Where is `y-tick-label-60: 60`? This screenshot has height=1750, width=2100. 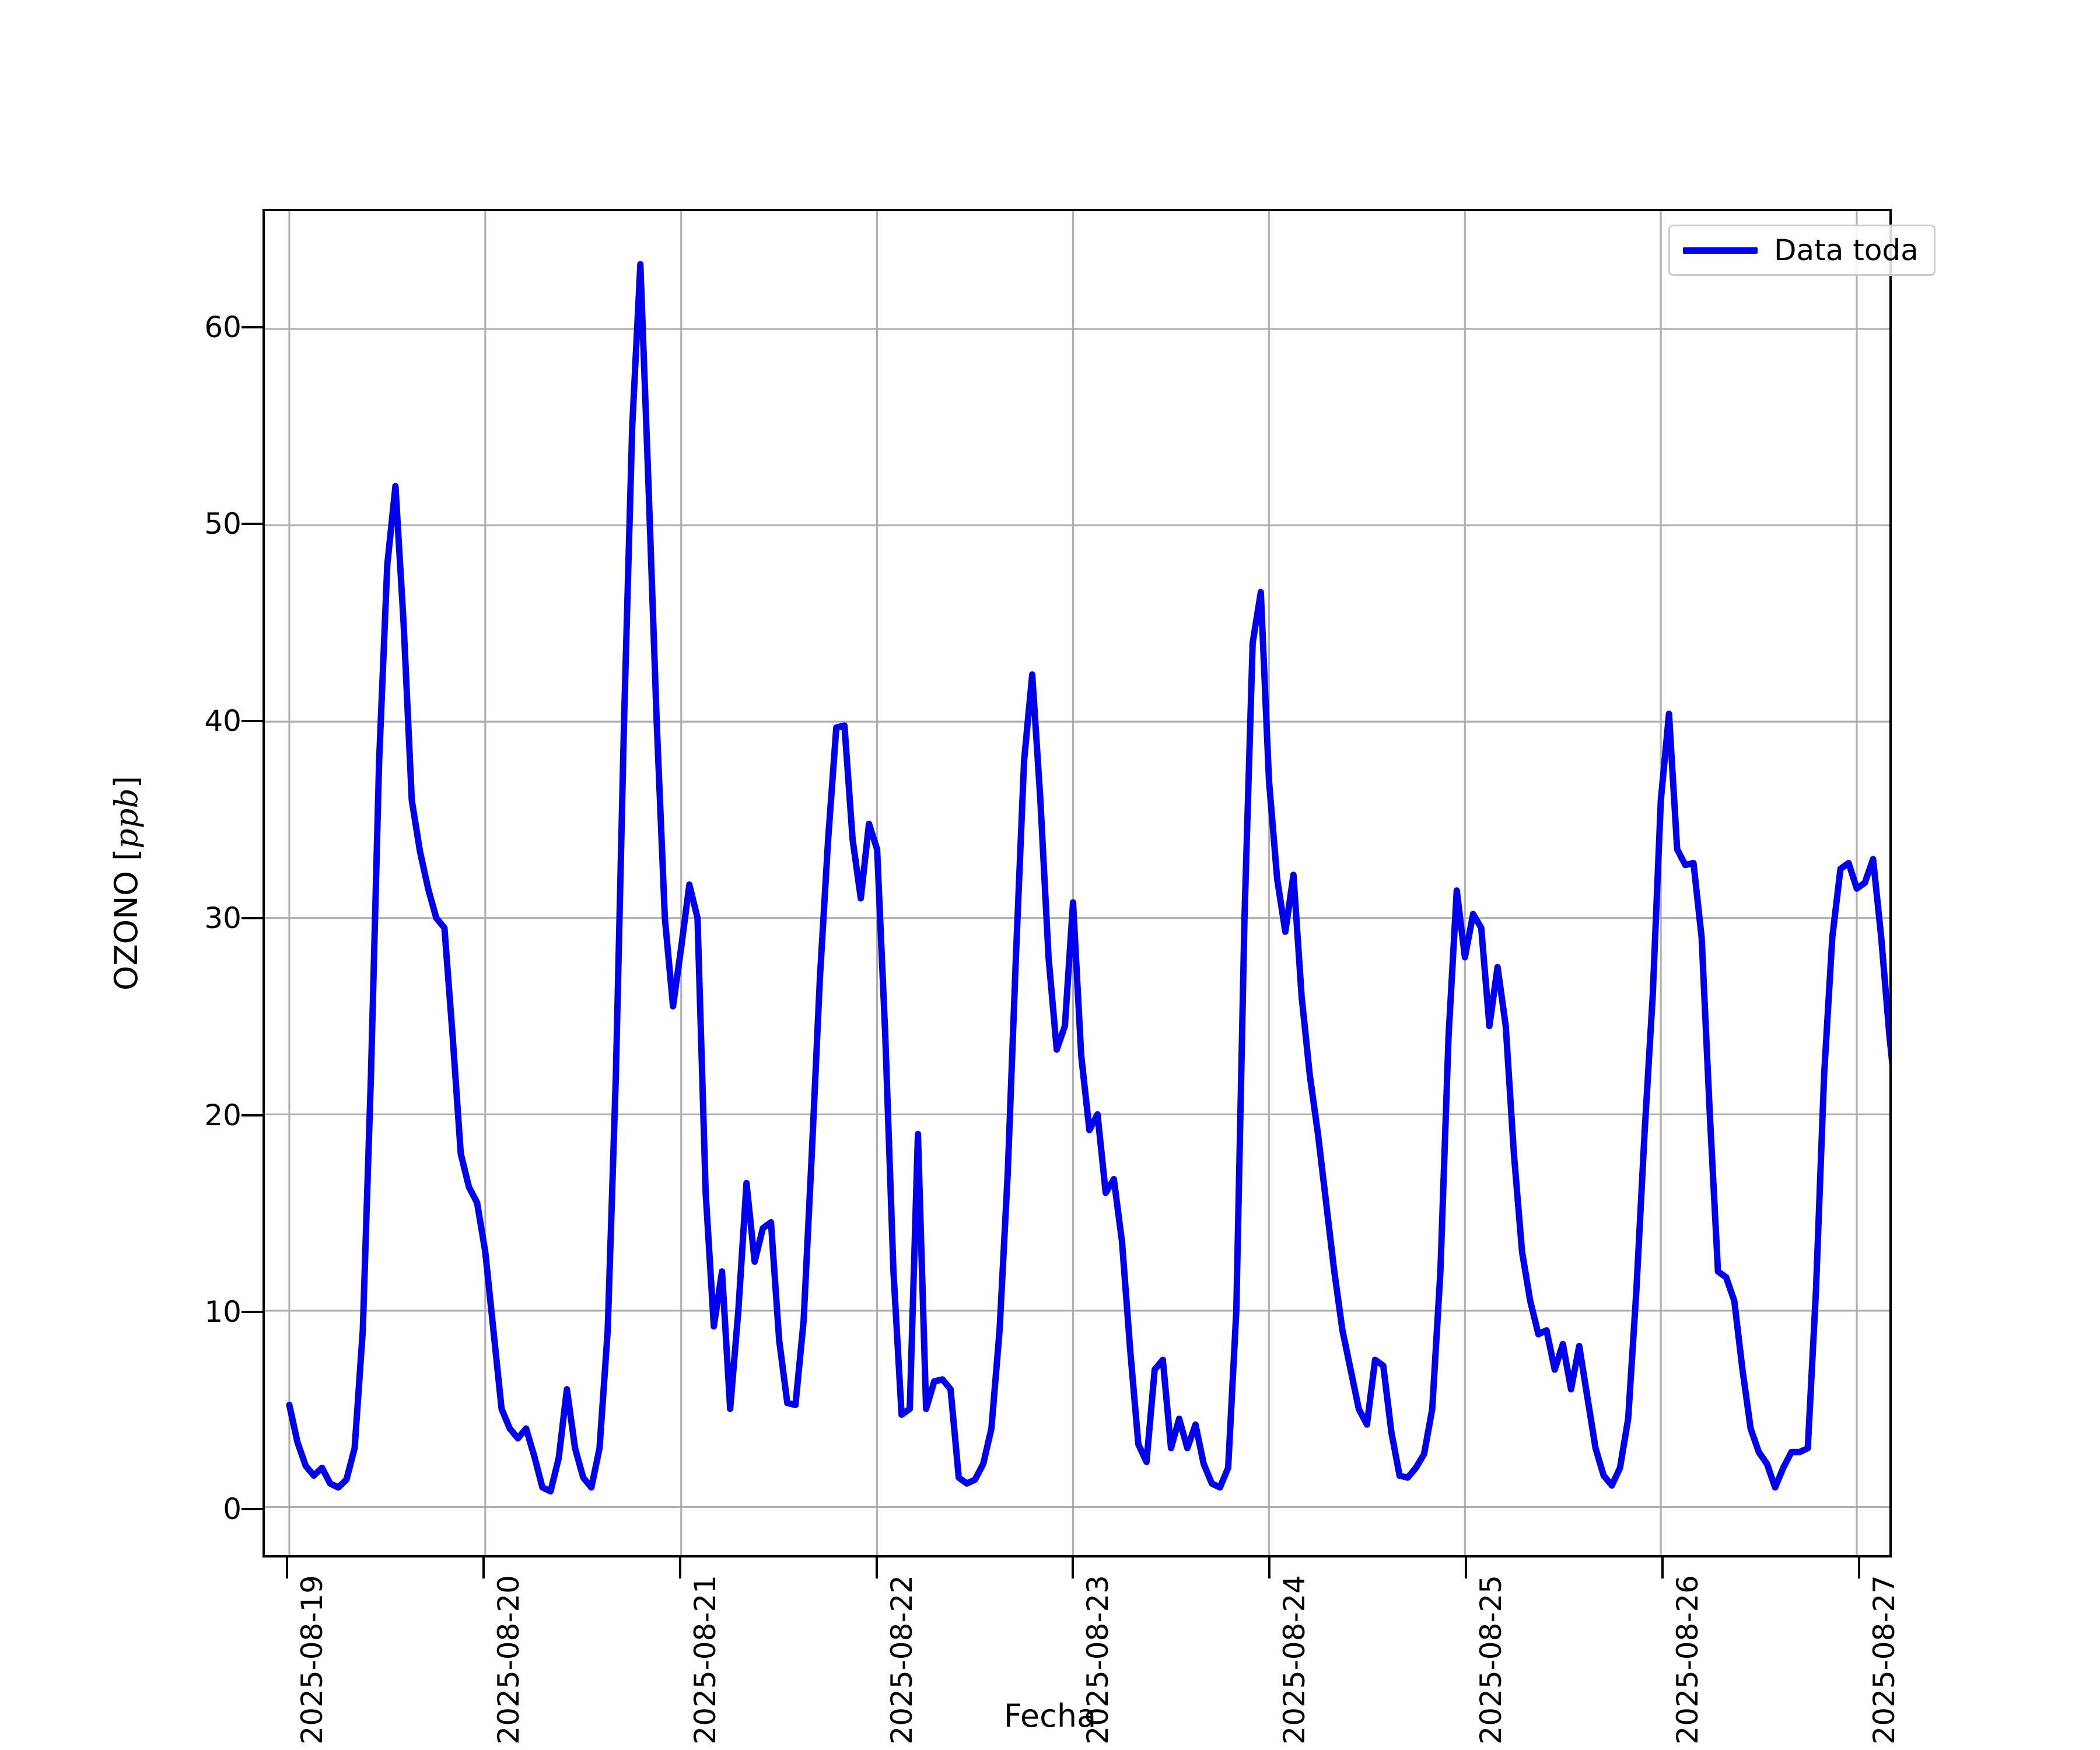 y-tick-label-60: 60 is located at coordinates (223, 327).